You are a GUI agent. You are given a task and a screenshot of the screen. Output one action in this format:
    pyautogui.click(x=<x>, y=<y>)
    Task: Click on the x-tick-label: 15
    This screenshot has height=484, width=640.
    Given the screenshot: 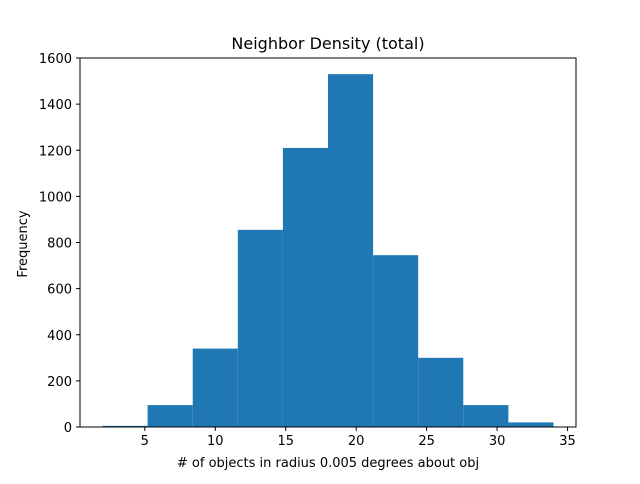 What is the action you would take?
    pyautogui.click(x=285, y=441)
    